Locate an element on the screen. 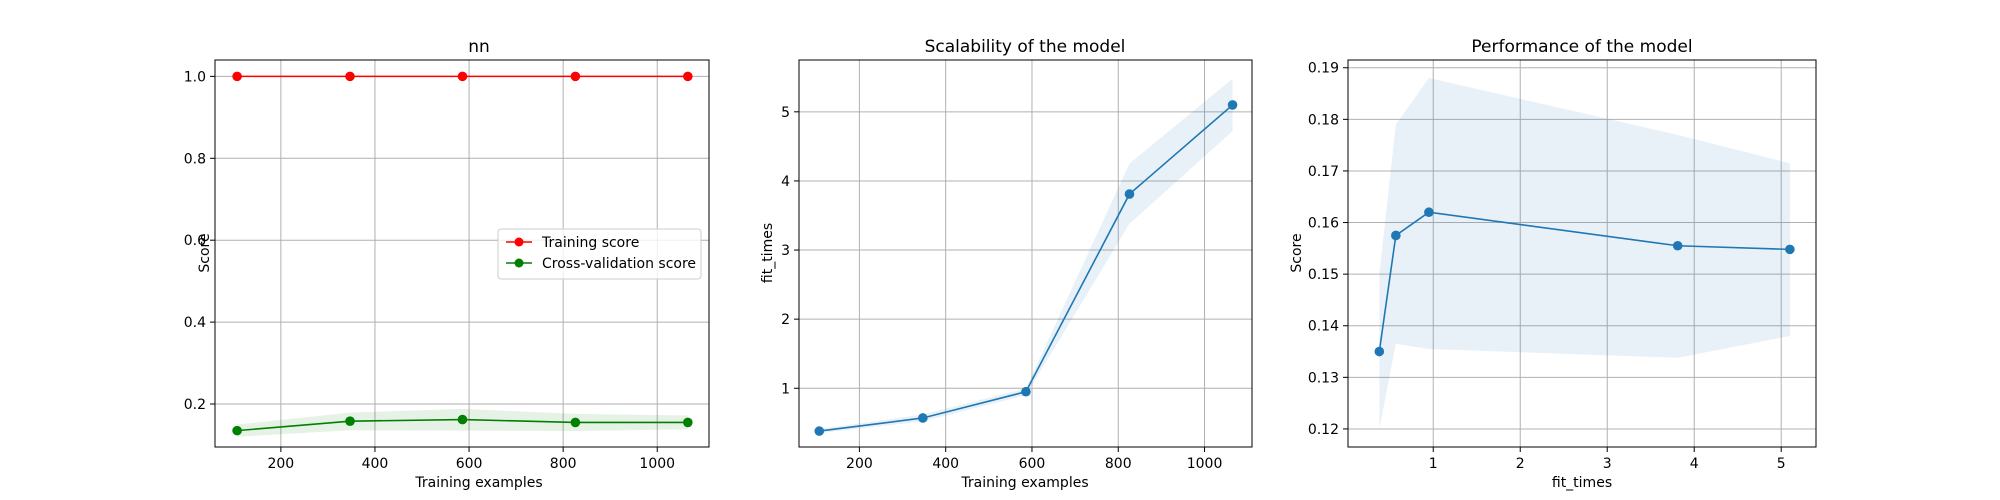 The image size is (2000, 500). panel-title: Scalability of the model is located at coordinates (1025, 47).